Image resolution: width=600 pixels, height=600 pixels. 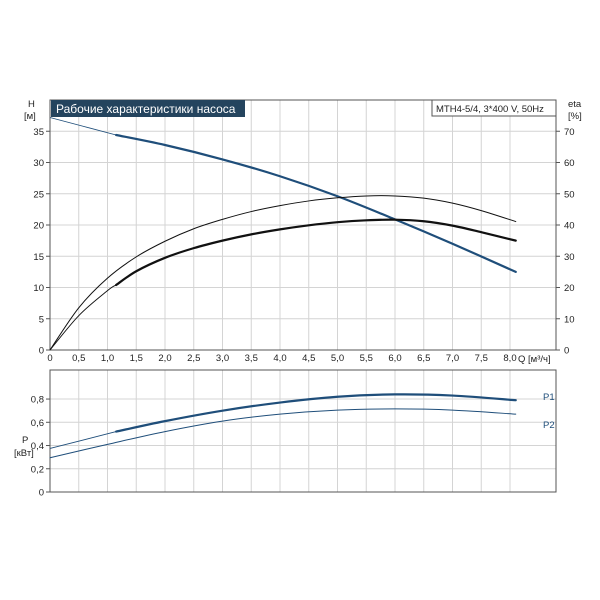 I want to click on y-left-axis-label: H, so click(x=31, y=104).